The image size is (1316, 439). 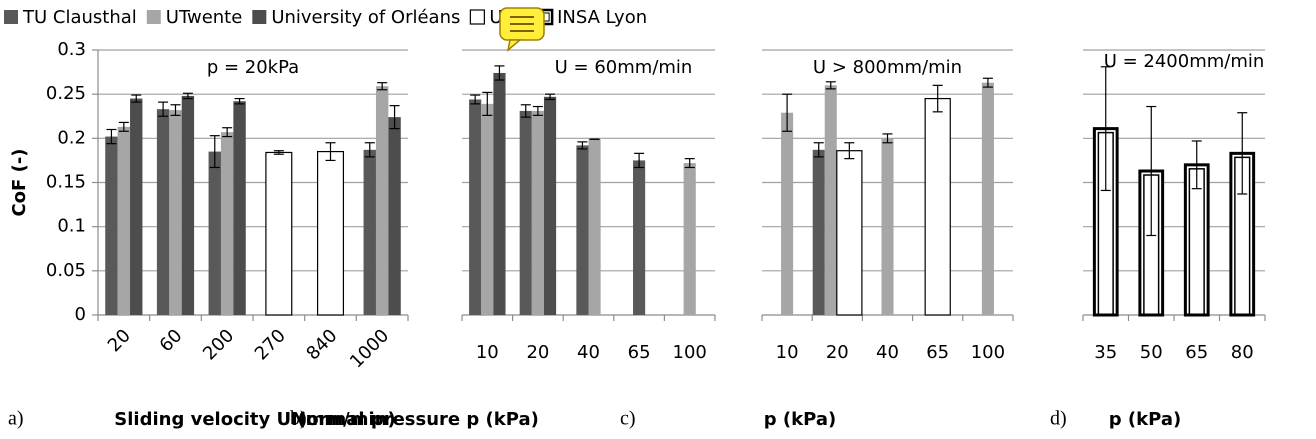 What do you see at coordinates (66, 93) in the screenshot?
I see `y-tick-label: 0.25` at bounding box center [66, 93].